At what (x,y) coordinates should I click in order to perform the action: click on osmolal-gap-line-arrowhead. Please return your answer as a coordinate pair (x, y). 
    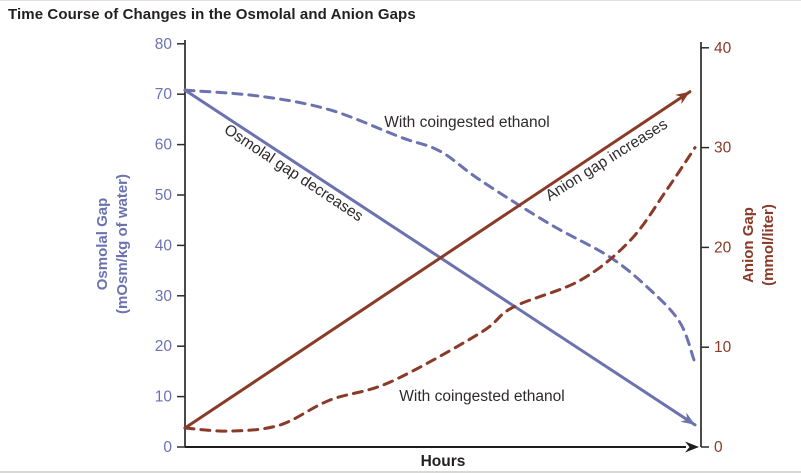
    Looking at the image, I should click on (687, 418).